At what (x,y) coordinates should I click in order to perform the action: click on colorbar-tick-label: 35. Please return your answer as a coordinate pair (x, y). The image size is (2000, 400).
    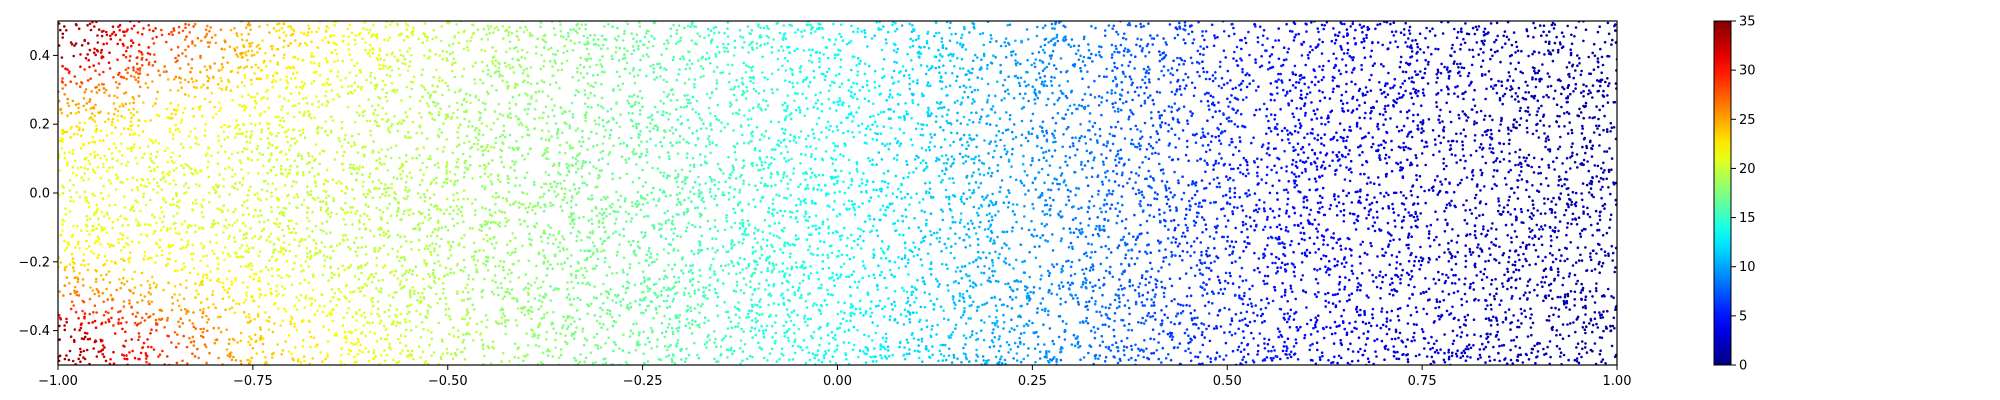
    Looking at the image, I should click on (1747, 22).